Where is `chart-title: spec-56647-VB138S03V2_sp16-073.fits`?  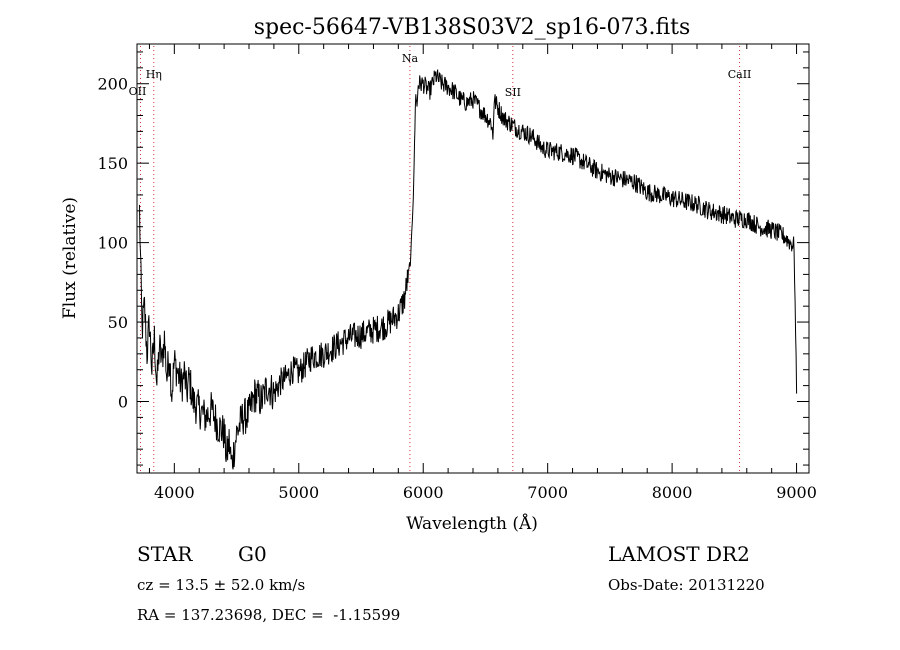 chart-title: spec-56647-VB138S03V2_sp16-073.fits is located at coordinates (472, 27).